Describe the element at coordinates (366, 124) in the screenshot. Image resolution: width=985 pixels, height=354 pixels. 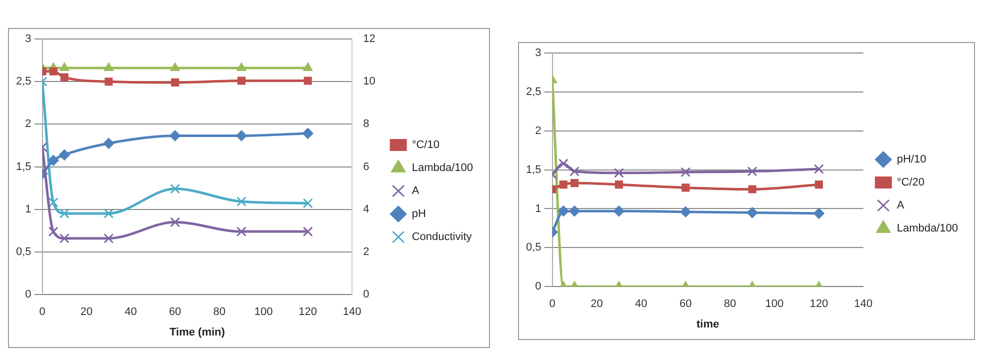
I see `y2-tick-label: 8` at that location.